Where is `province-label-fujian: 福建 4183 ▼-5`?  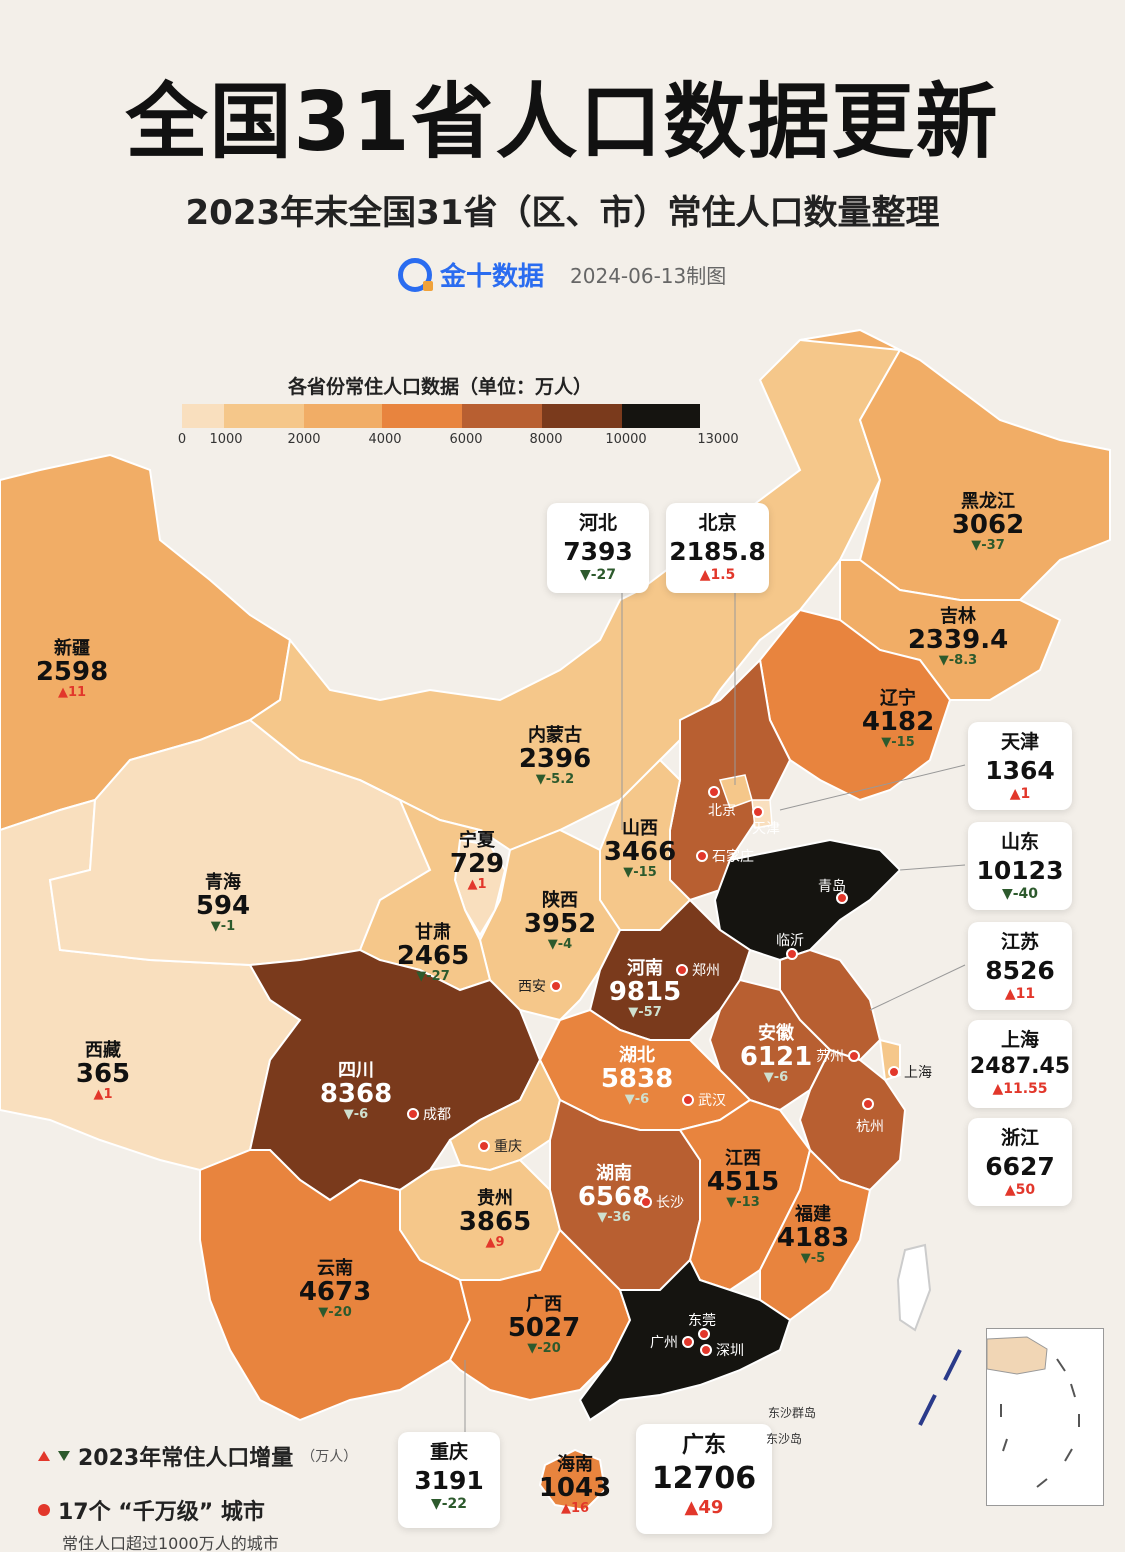
province-label-fujian: 福建 4183 ▼-5 is located at coordinates (813, 1235).